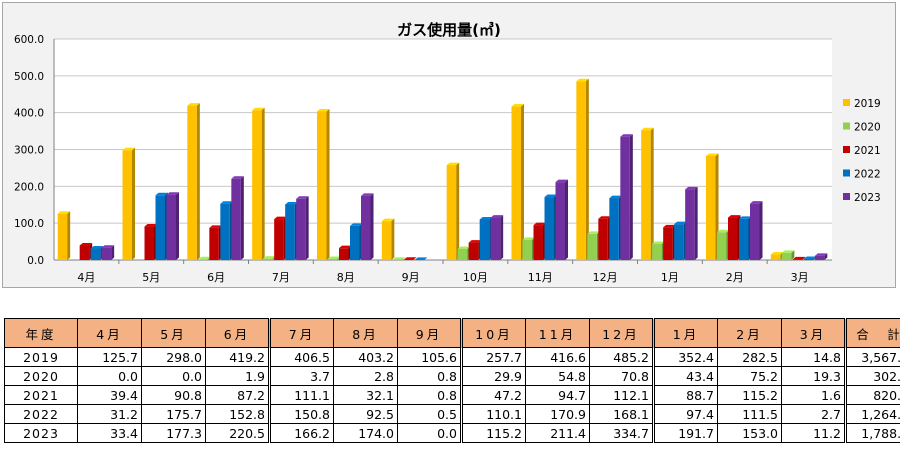  What do you see at coordinates (109, 395) in the screenshot?
I see `value-cell: 39.4` at bounding box center [109, 395].